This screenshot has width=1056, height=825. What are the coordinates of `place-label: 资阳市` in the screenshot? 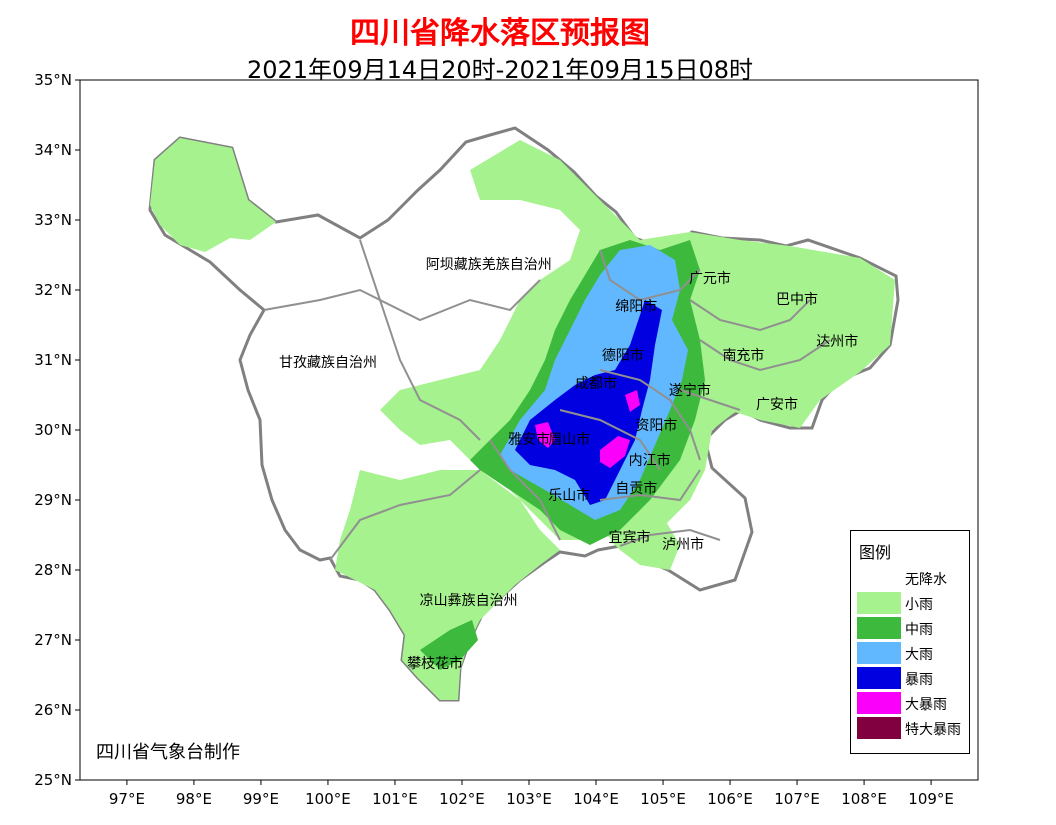 It's located at (656, 425).